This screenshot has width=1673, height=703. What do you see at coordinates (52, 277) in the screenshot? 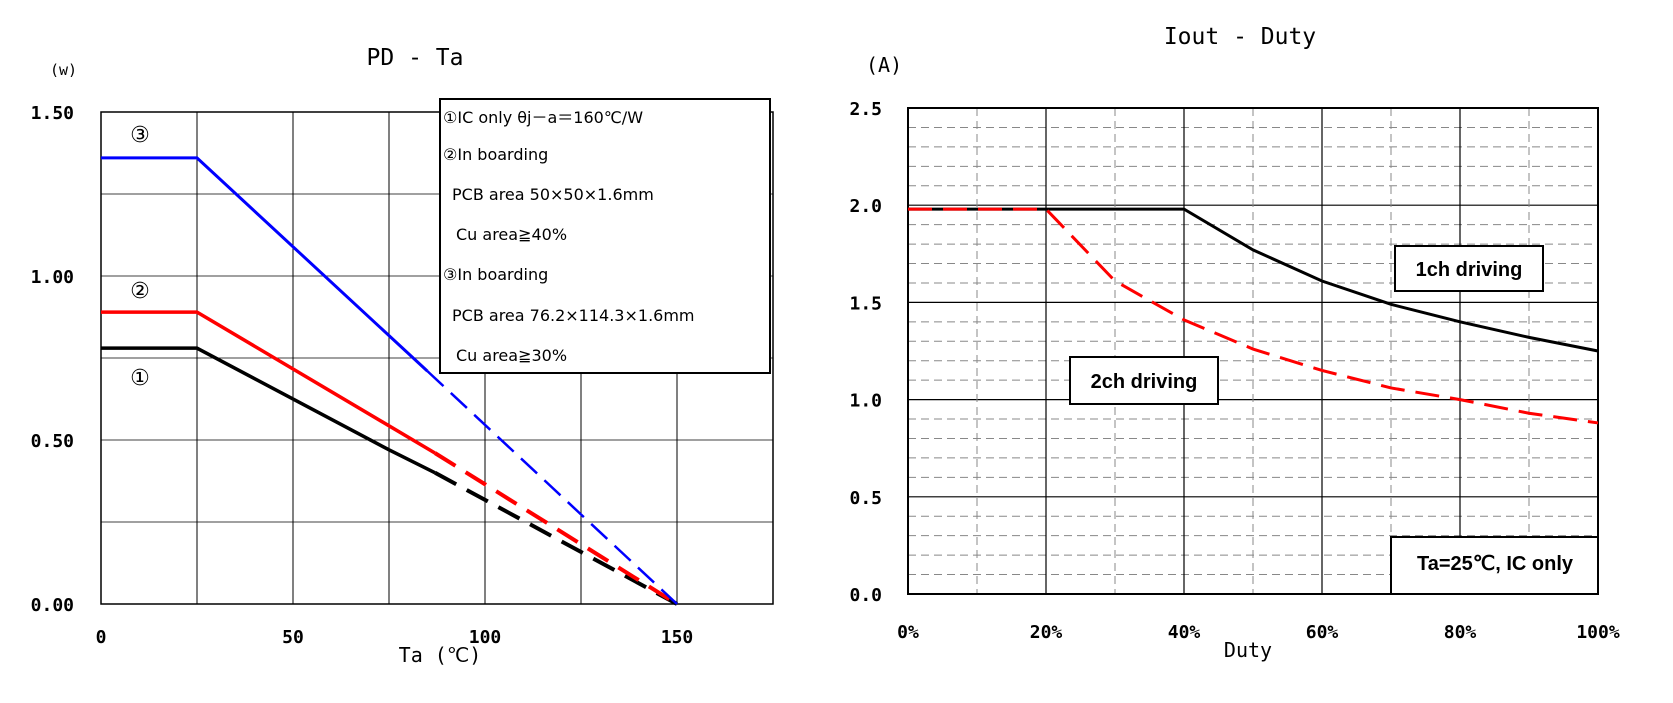
I see `pd-ta-y-tick-2: 1.00` at bounding box center [52, 277].